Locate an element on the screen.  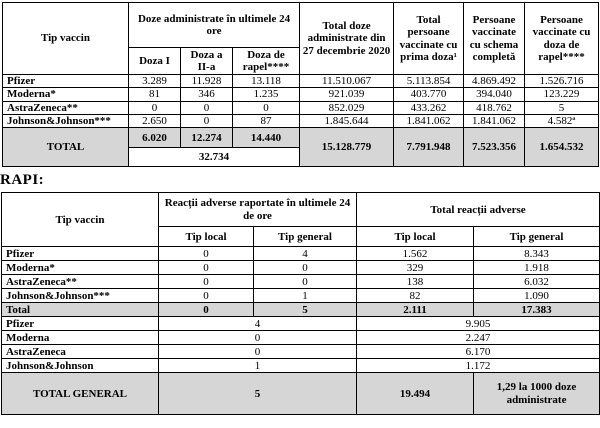
col-header-tip-local-total: Tip local is located at coordinates (415, 237).